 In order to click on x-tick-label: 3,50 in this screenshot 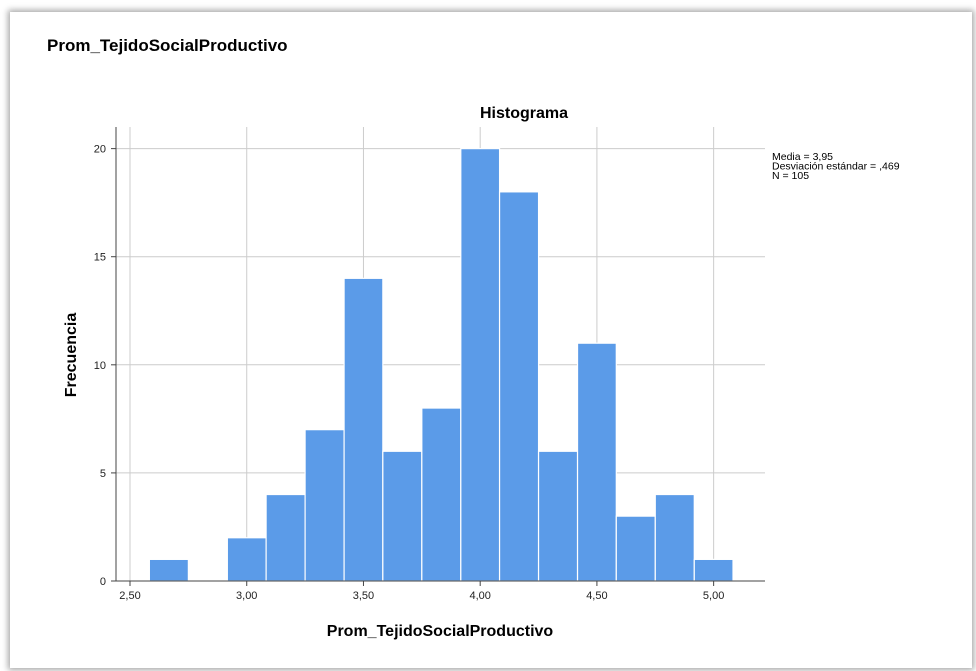, I will do `click(363, 596)`.